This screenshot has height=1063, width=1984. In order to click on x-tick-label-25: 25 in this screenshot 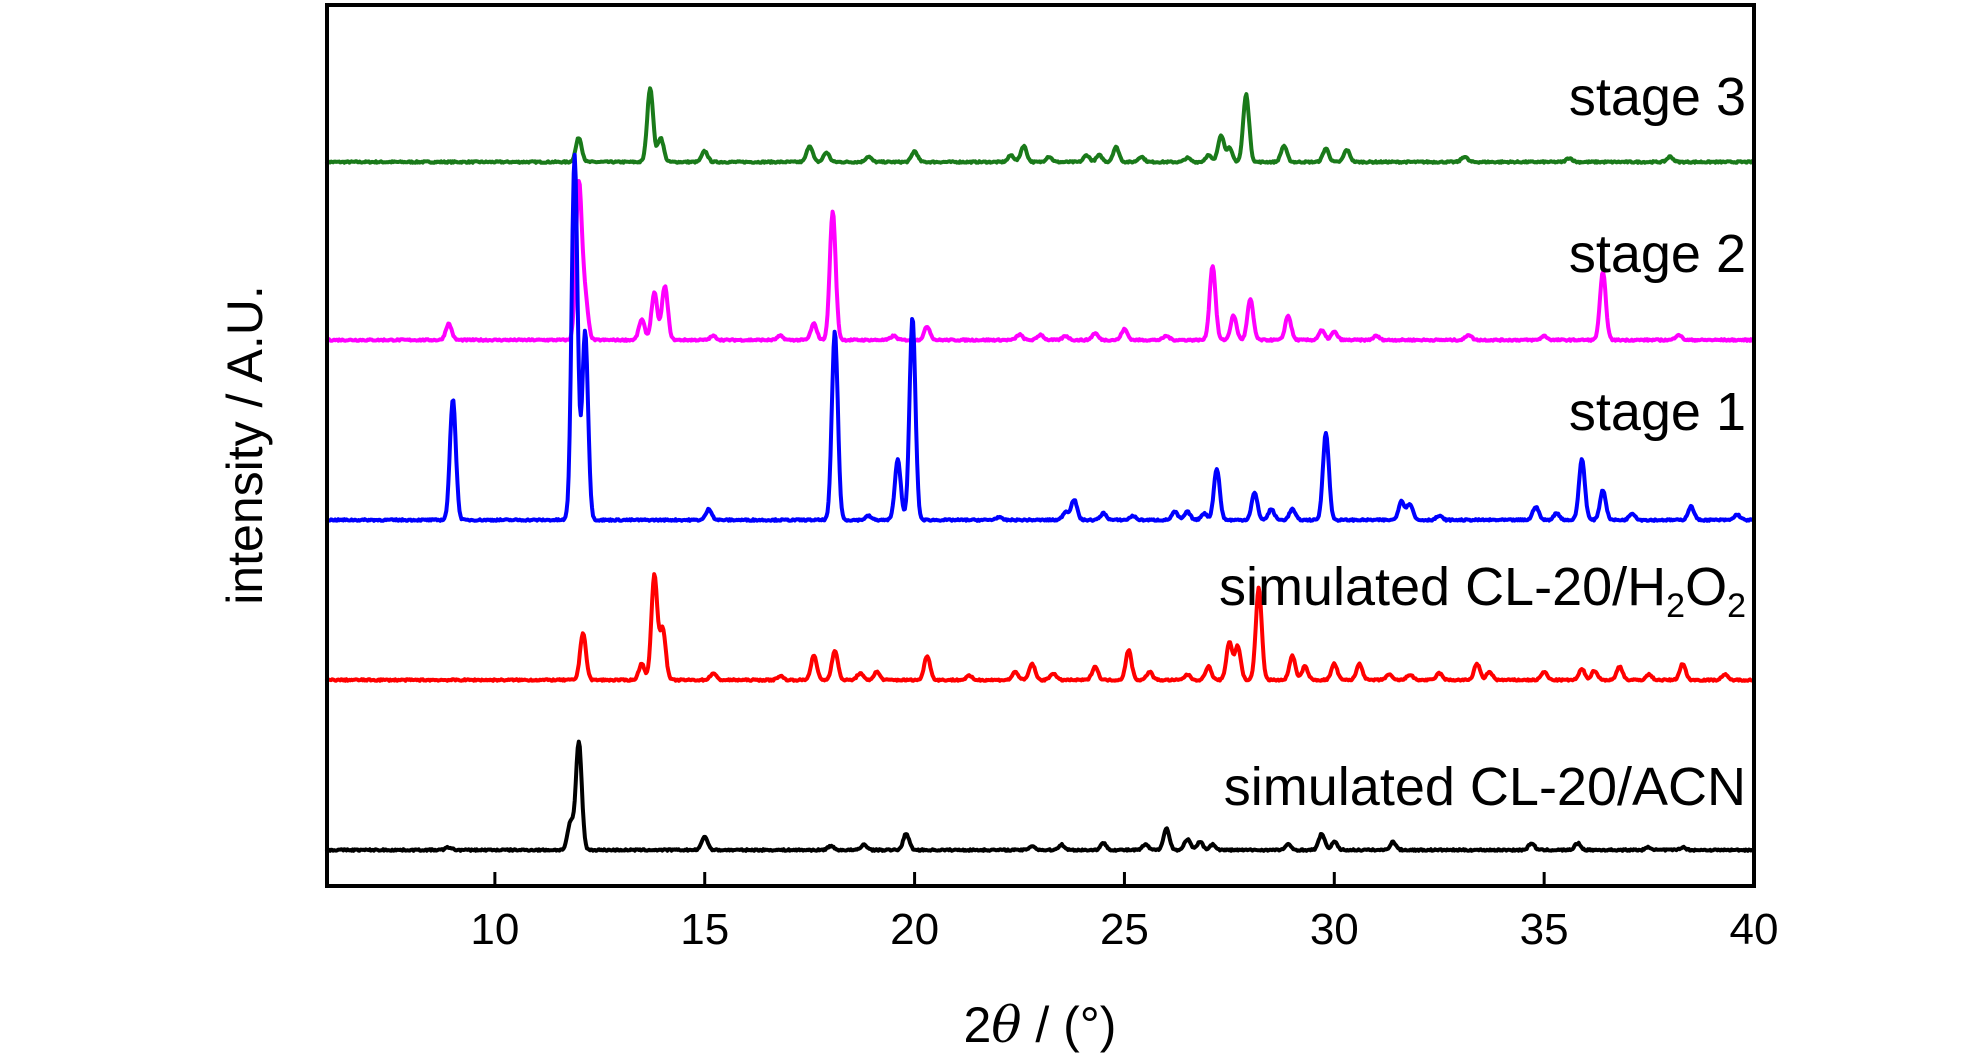, I will do `click(1124, 929)`.